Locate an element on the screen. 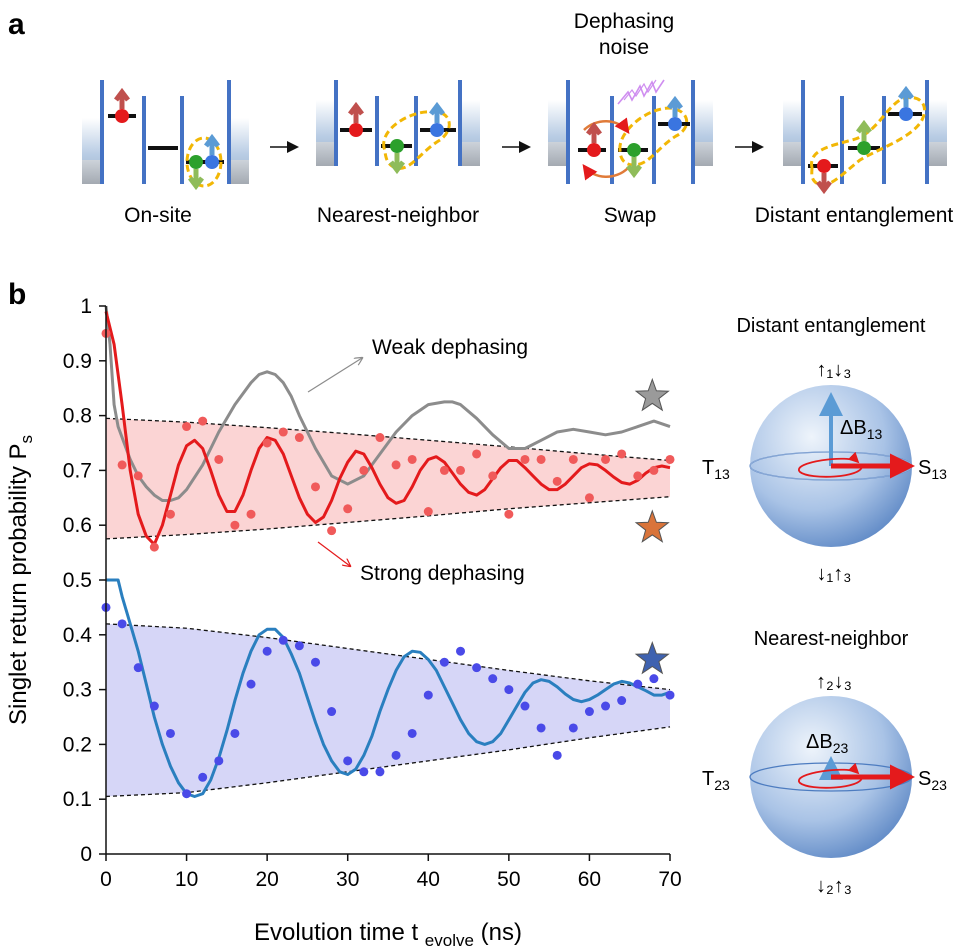 This screenshot has width=974, height=951. stage-on-site is located at coordinates (165, 135).